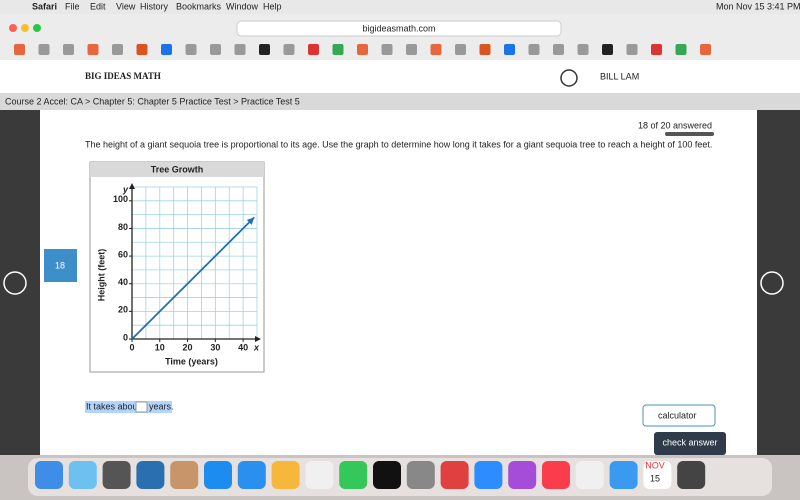 The image size is (800, 500). I want to click on left-panel, so click(20, 282).